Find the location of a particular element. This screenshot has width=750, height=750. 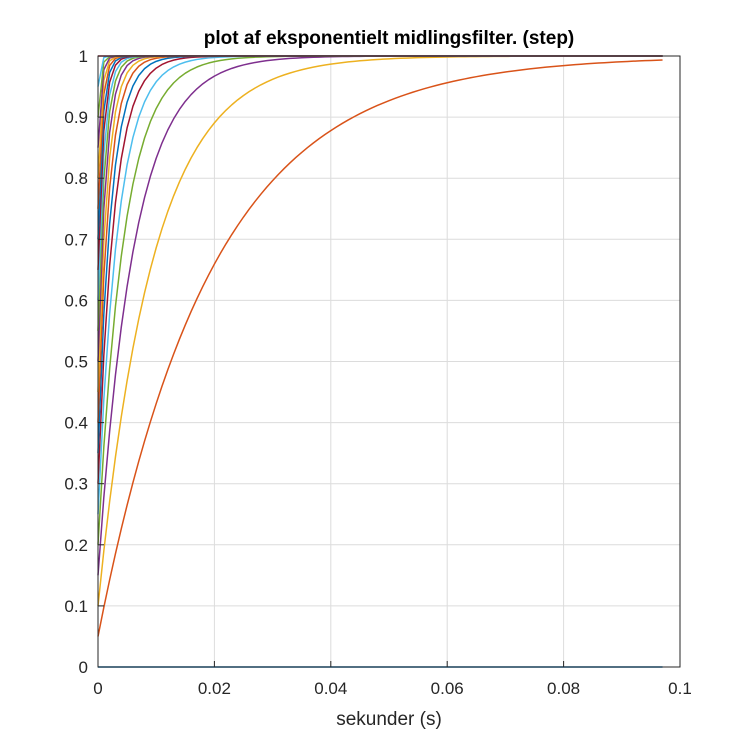

x-tick-label: 0.1 is located at coordinates (680, 688).